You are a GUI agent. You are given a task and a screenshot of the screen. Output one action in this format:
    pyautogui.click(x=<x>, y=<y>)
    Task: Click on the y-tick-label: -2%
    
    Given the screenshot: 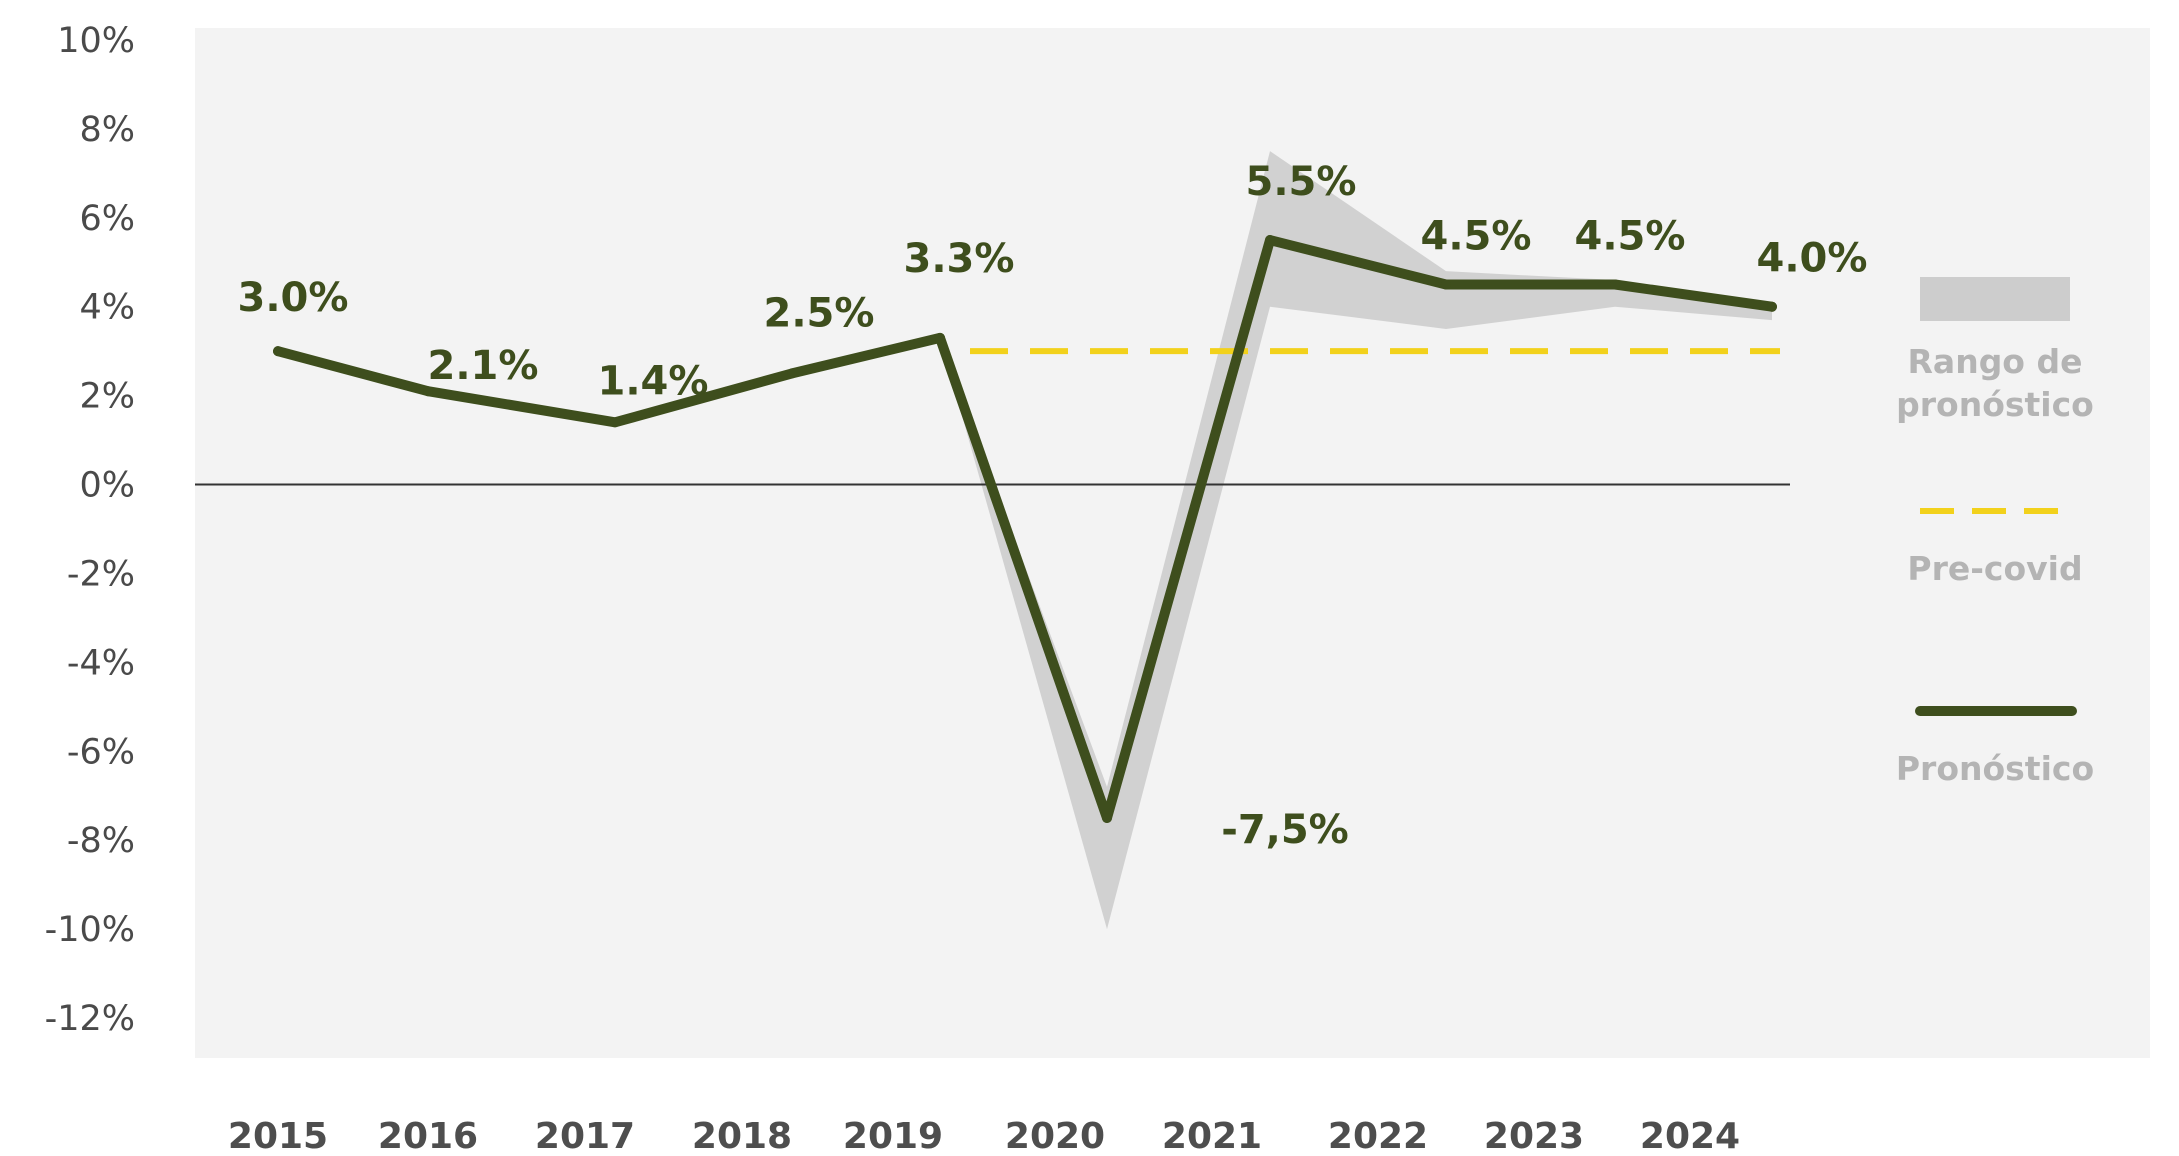 What is the action you would take?
    pyautogui.click(x=101, y=574)
    